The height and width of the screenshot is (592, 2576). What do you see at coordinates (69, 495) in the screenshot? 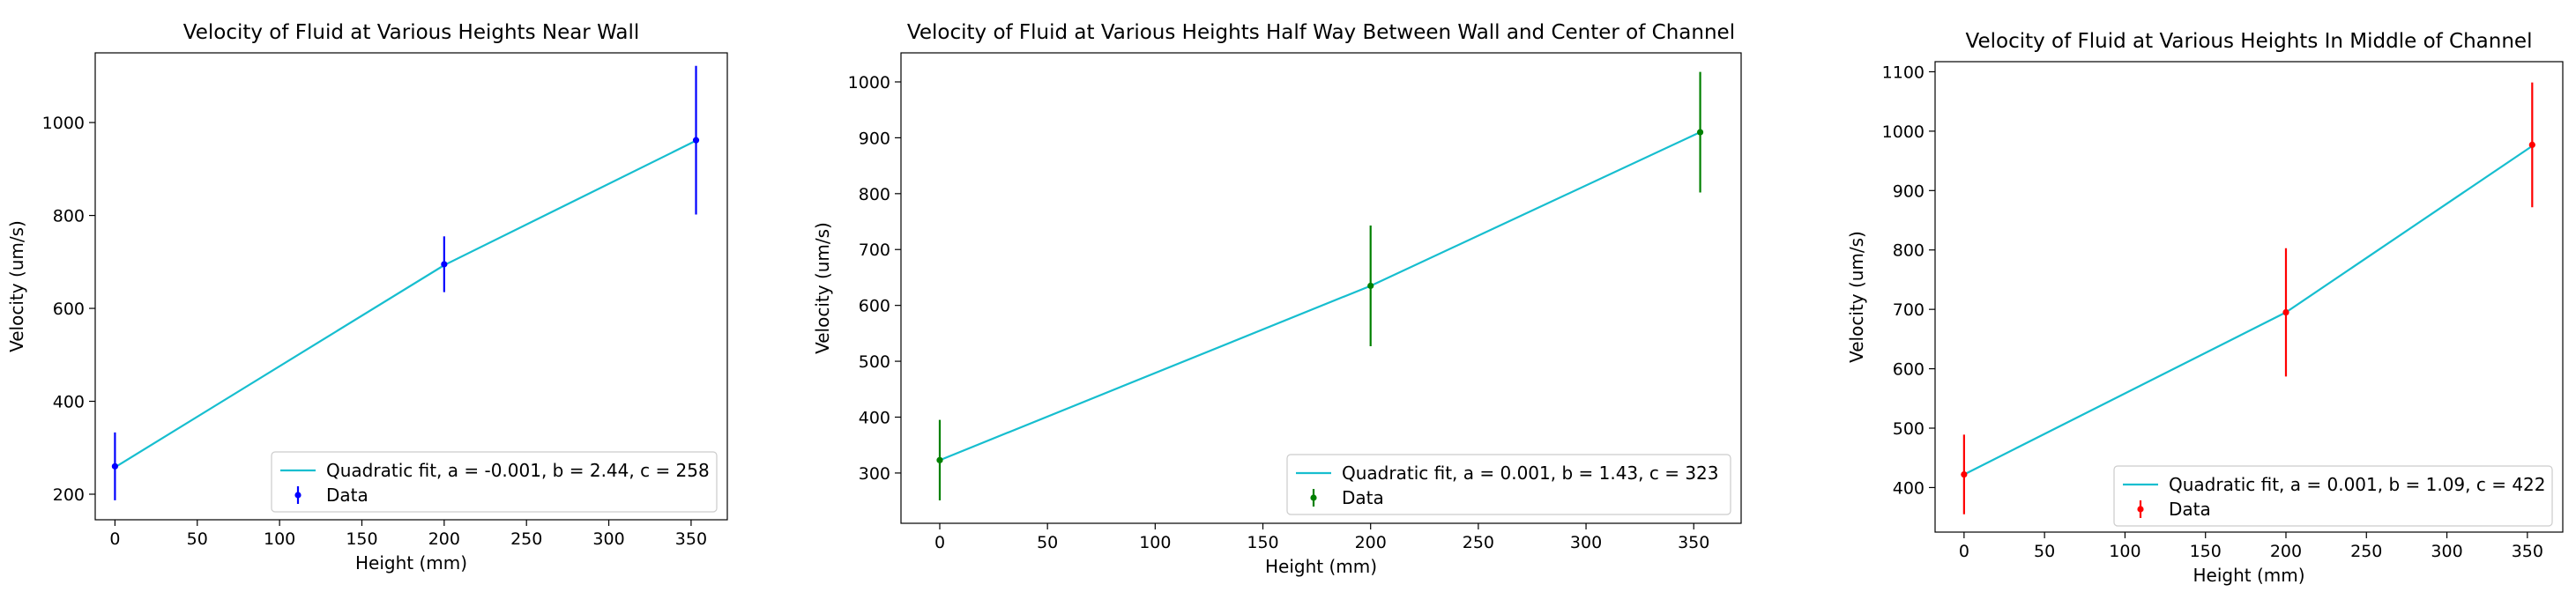
I see `y-tick-label: 200` at bounding box center [69, 495].